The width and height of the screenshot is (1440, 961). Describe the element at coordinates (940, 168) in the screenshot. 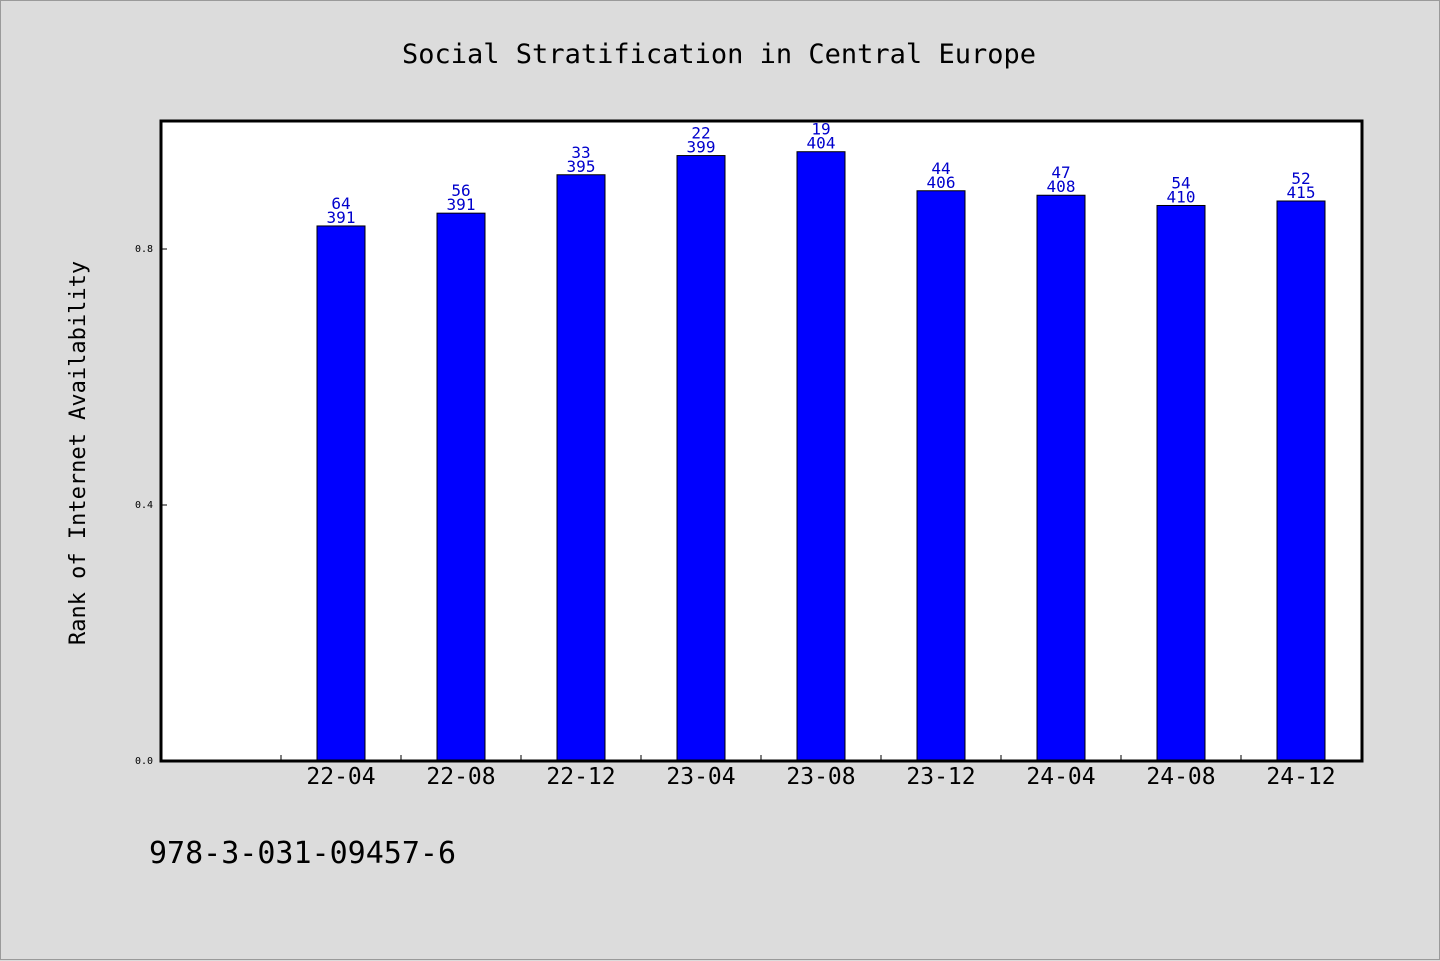

I see `data-label-top: 44` at that location.